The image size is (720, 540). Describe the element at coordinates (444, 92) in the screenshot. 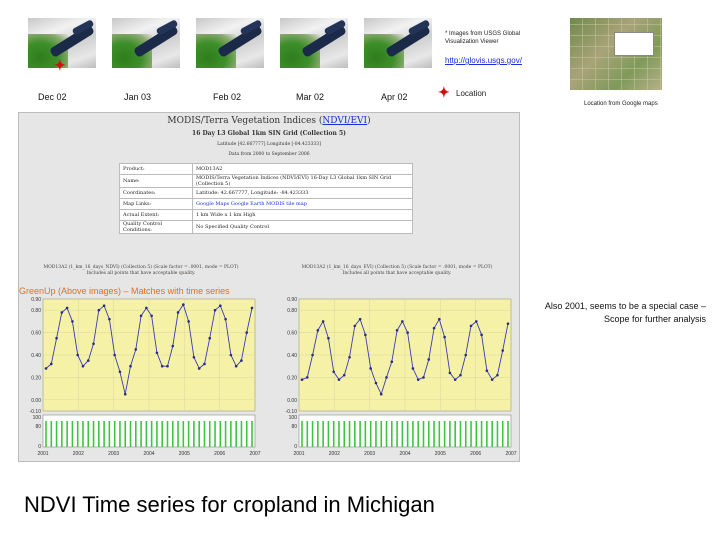

I see `legend-marker-icon: ✦` at that location.